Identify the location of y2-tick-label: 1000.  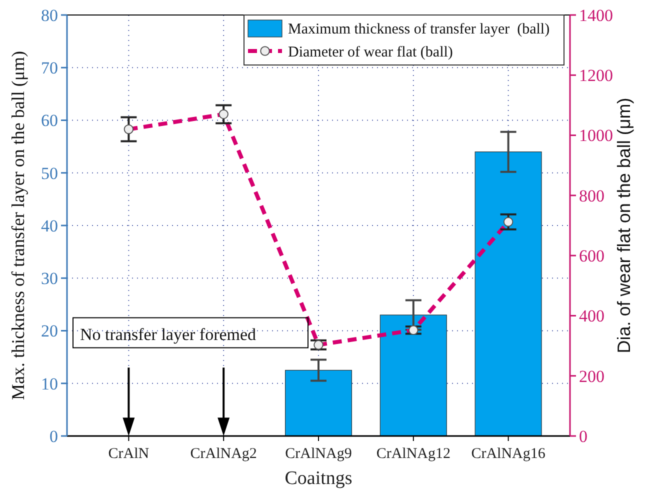
(596, 136).